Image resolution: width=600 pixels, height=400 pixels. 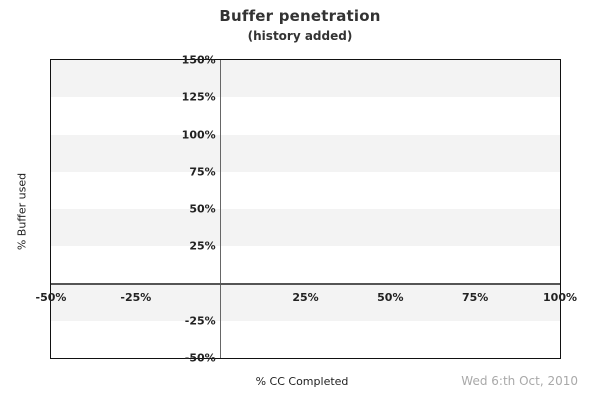 I want to click on x-tick-label: 25%, so click(x=305, y=297).